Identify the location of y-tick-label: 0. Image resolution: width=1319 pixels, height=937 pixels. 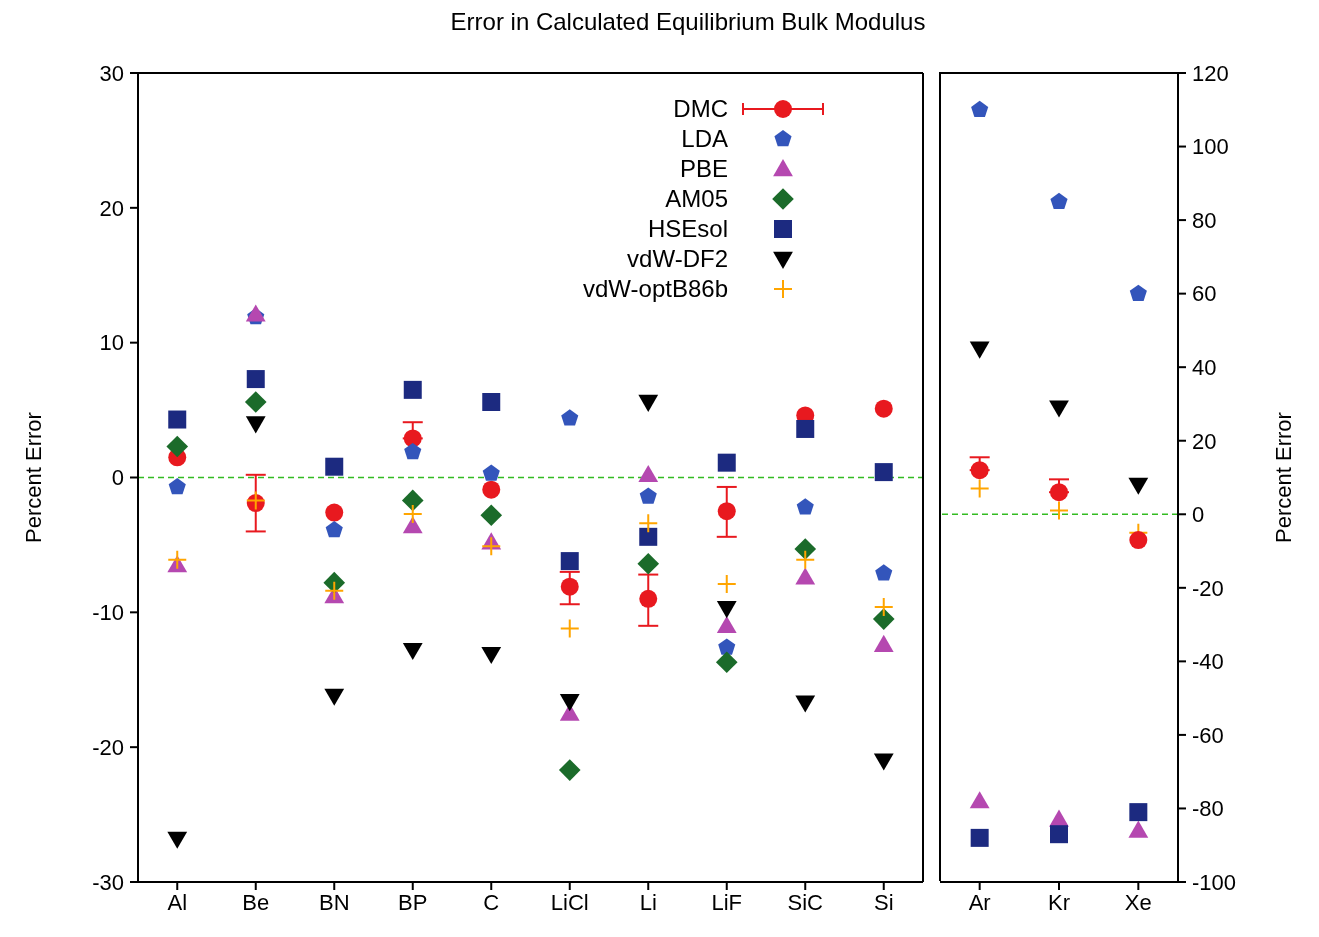
(117, 478).